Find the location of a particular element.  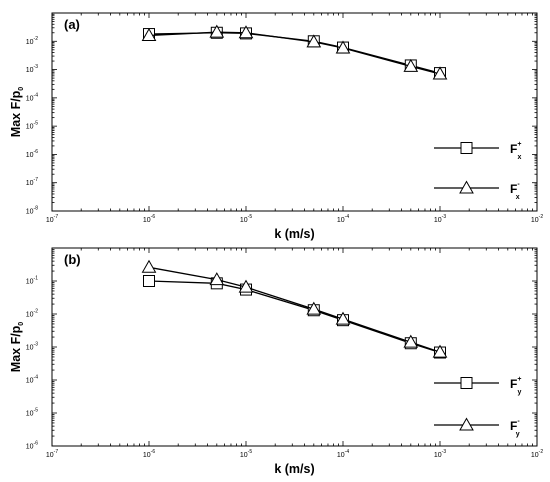

y-tick-label: 10⁻⁷ is located at coordinates (32, 182).